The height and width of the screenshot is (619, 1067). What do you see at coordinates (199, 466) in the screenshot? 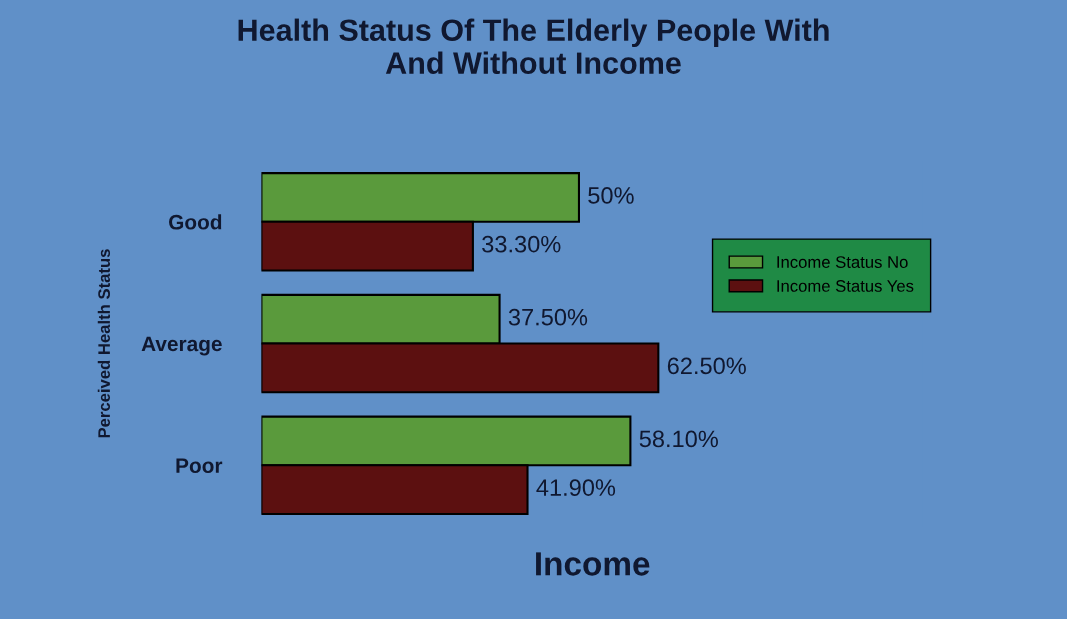
I see `y-tick-label: Poor` at bounding box center [199, 466].